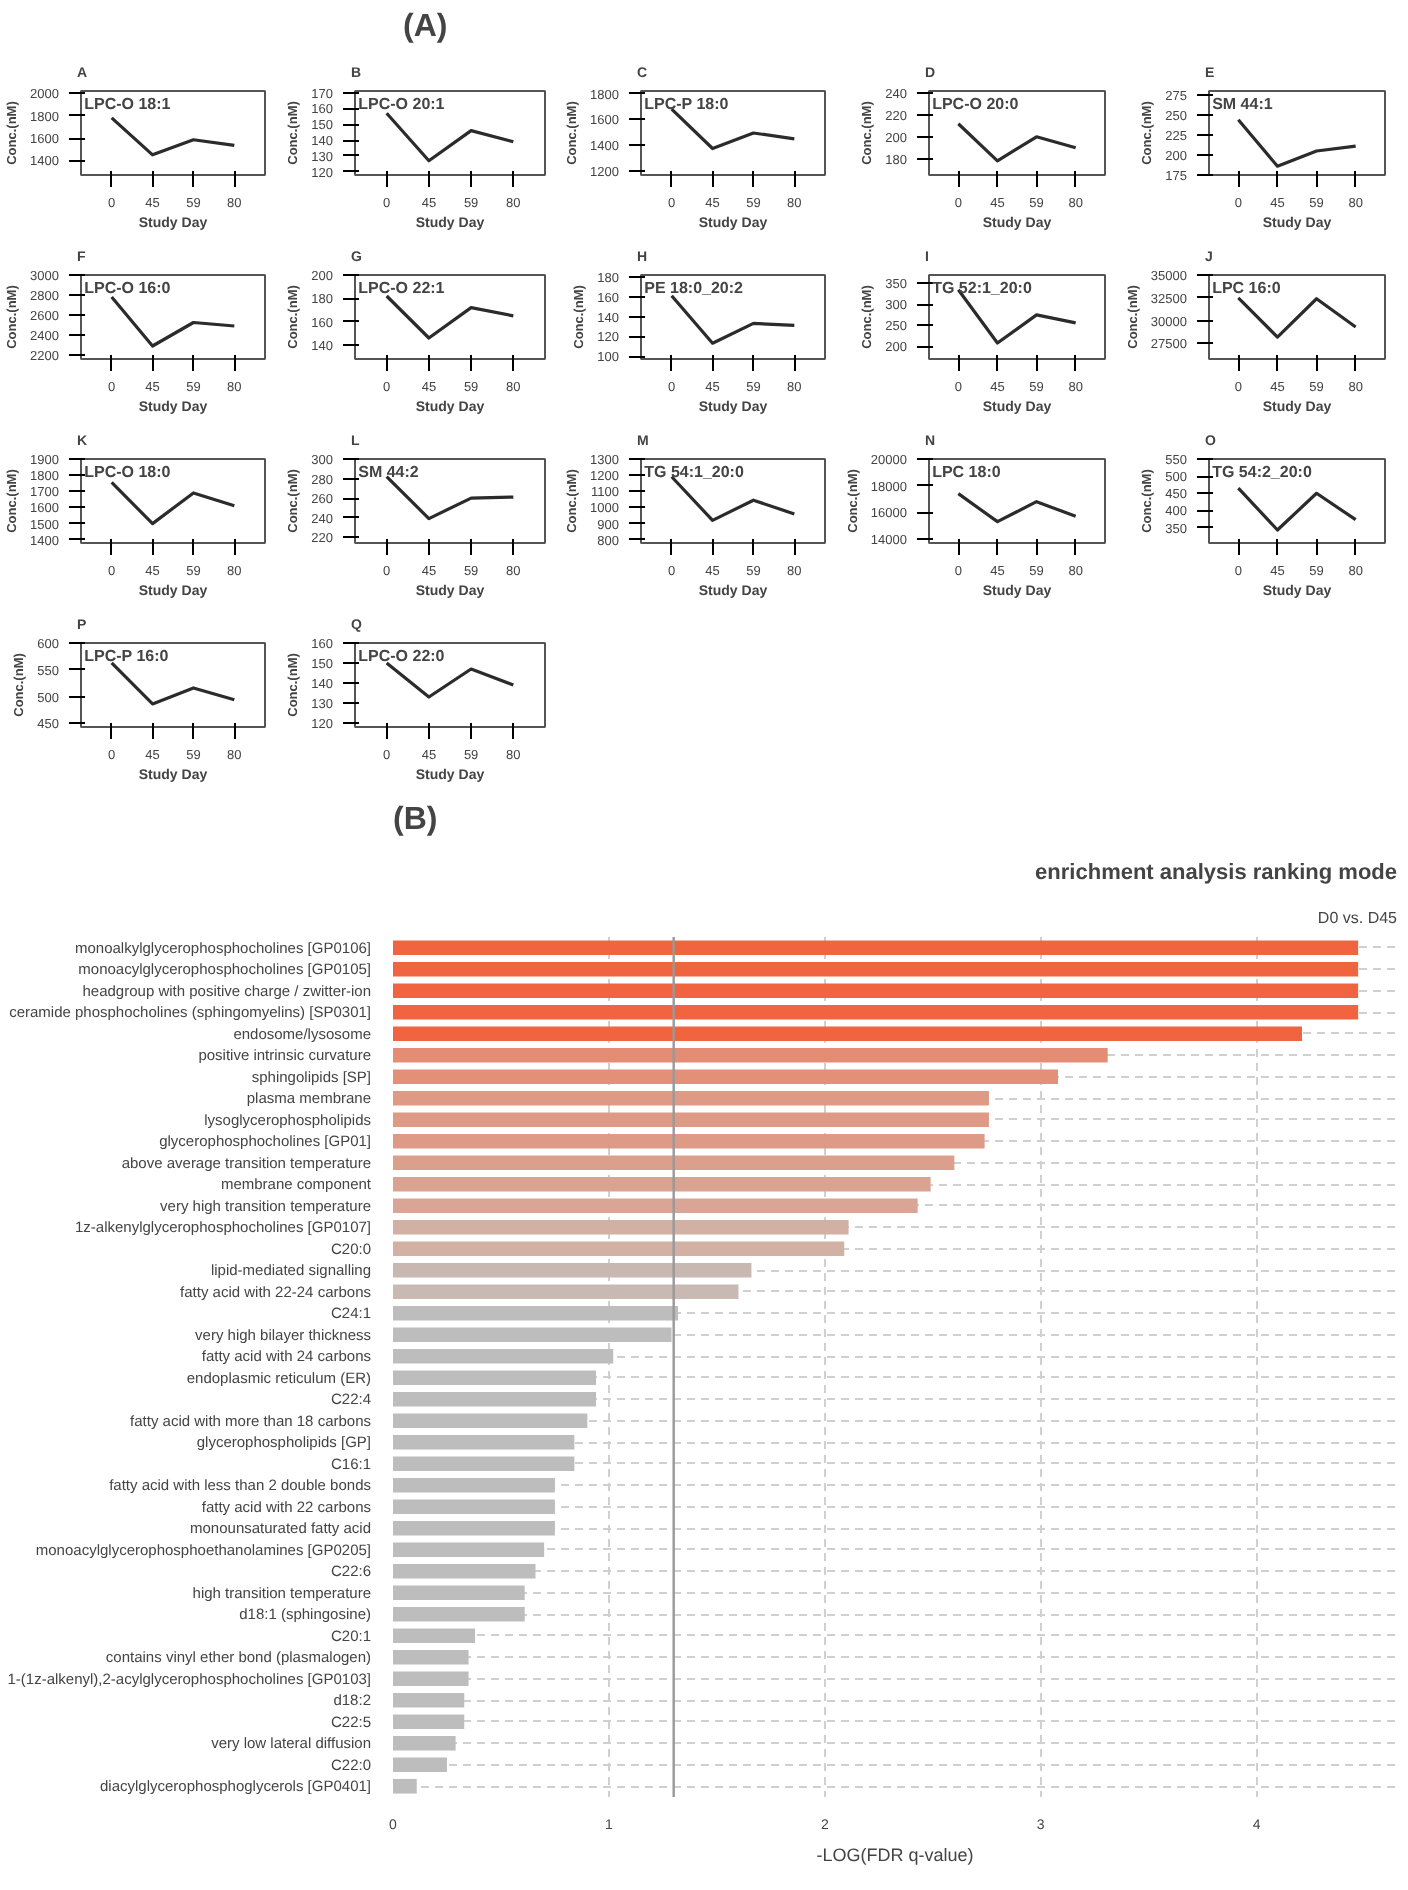  Describe the element at coordinates (128, 472) in the screenshot. I see `chart-title: LPC-O 18:0` at that location.